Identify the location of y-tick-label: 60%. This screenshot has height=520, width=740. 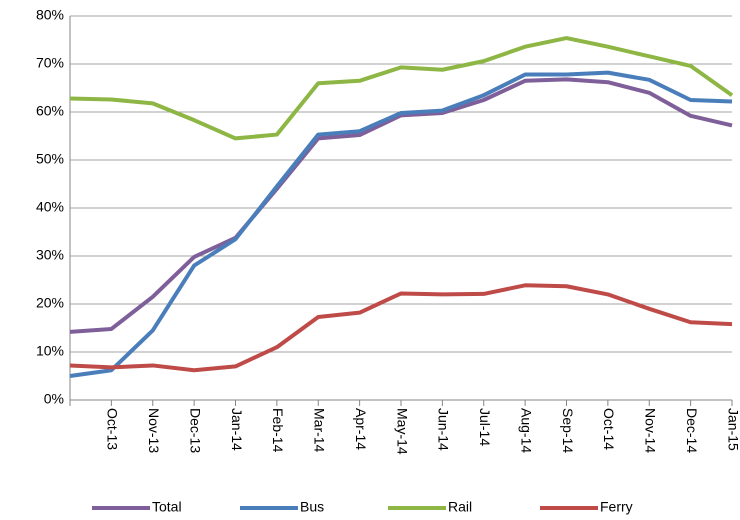
(50, 111).